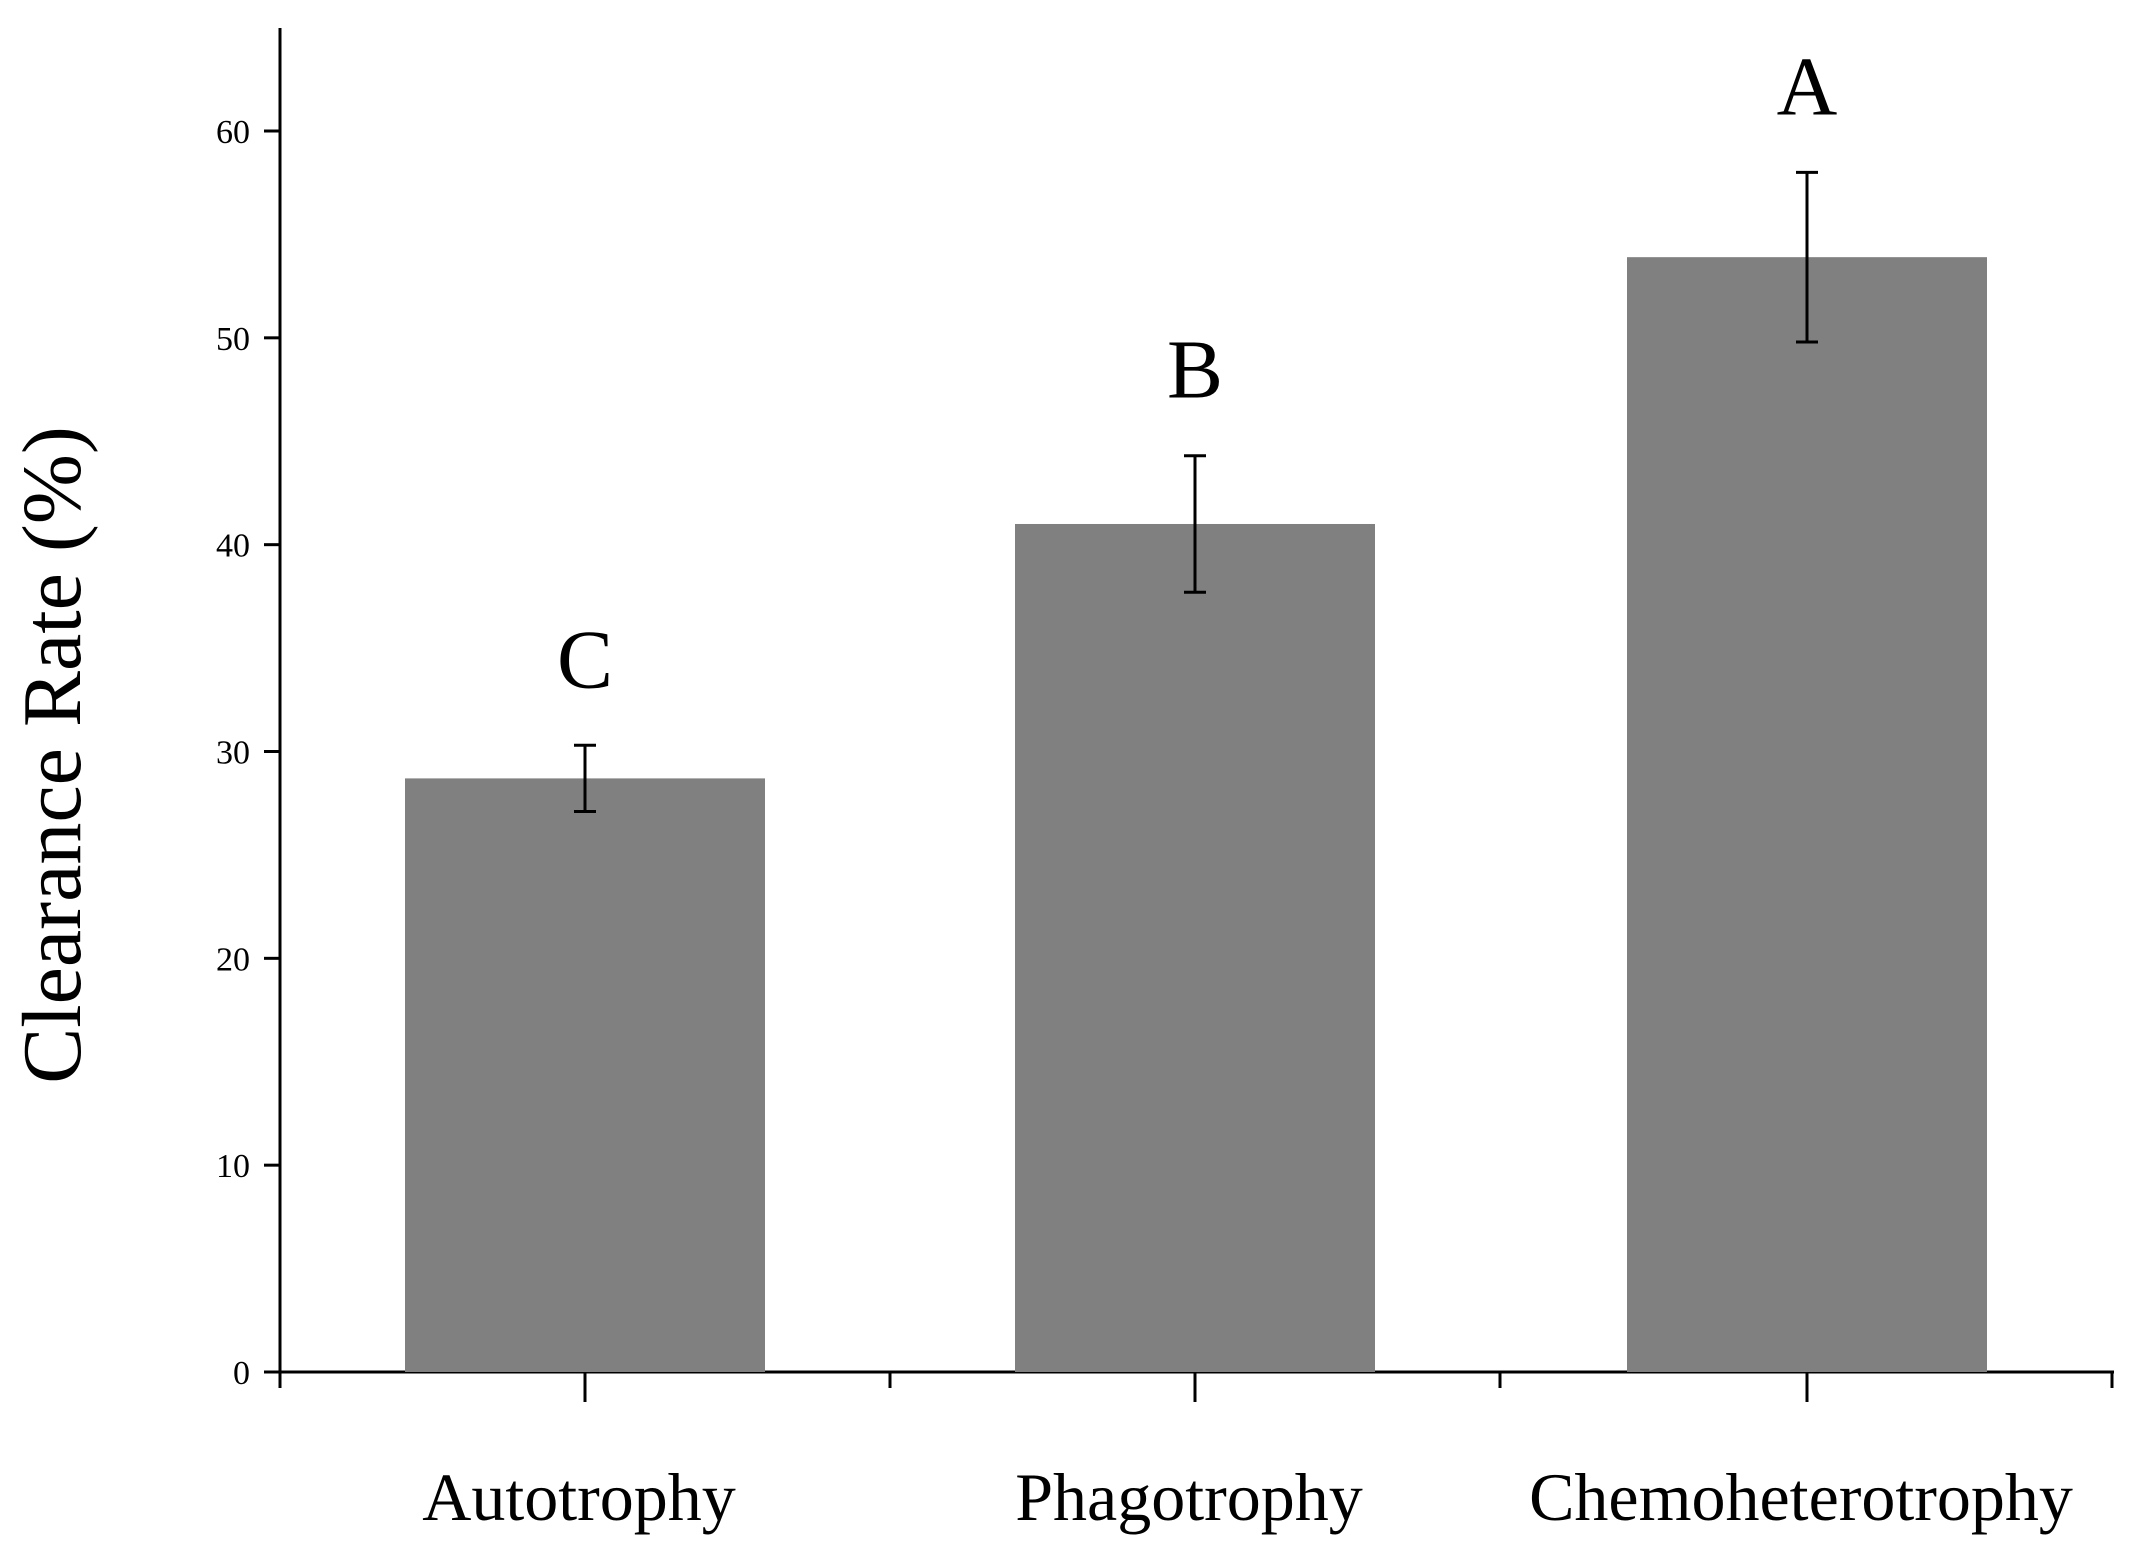 The width and height of the screenshot is (2136, 1548). What do you see at coordinates (52, 755) in the screenshot?
I see `y-axis-title: Clearance Rate (%)` at bounding box center [52, 755].